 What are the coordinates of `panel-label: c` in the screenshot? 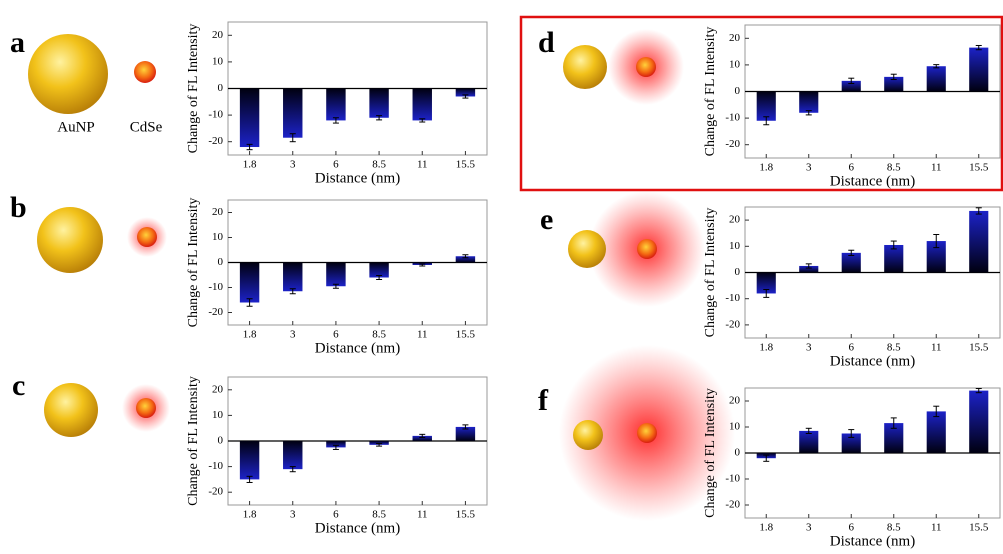 It's located at (18, 385).